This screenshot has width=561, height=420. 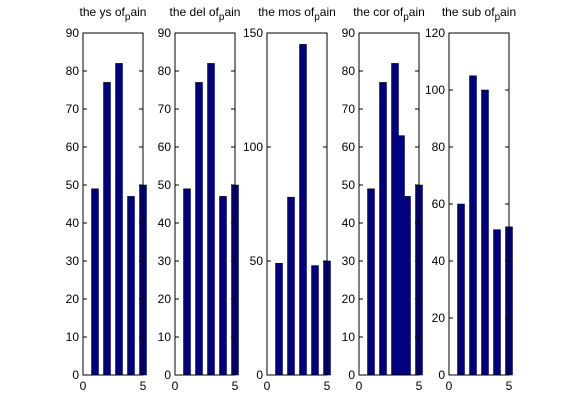 I want to click on panel-title: the sub ofpain, so click(x=479, y=14).